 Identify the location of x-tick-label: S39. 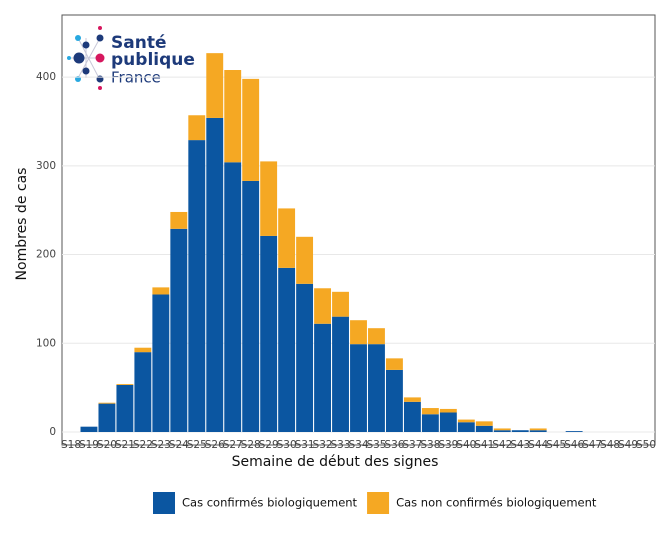
(448, 445).